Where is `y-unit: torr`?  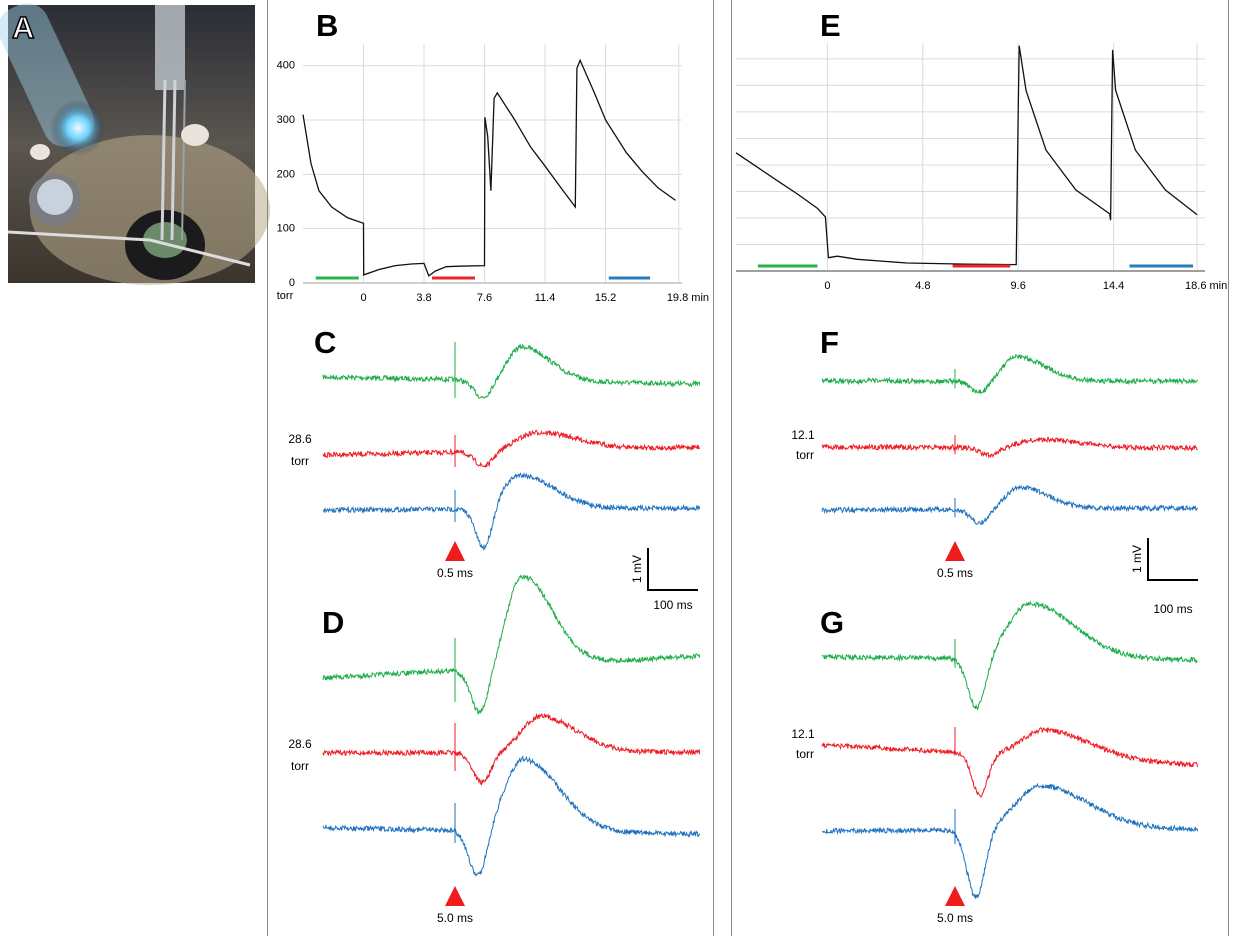
y-unit: torr is located at coordinates (285, 296).